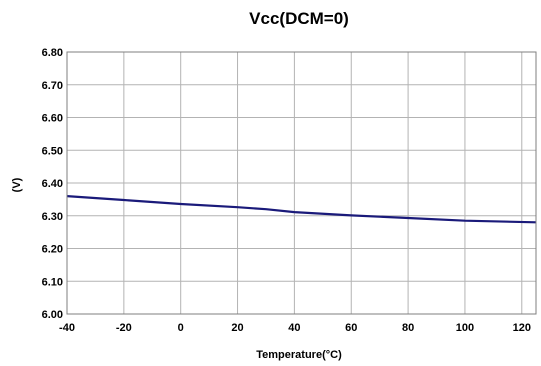 This screenshot has height=366, width=541. What do you see at coordinates (52, 53) in the screenshot?
I see `y-tick-label: 6.80` at bounding box center [52, 53].